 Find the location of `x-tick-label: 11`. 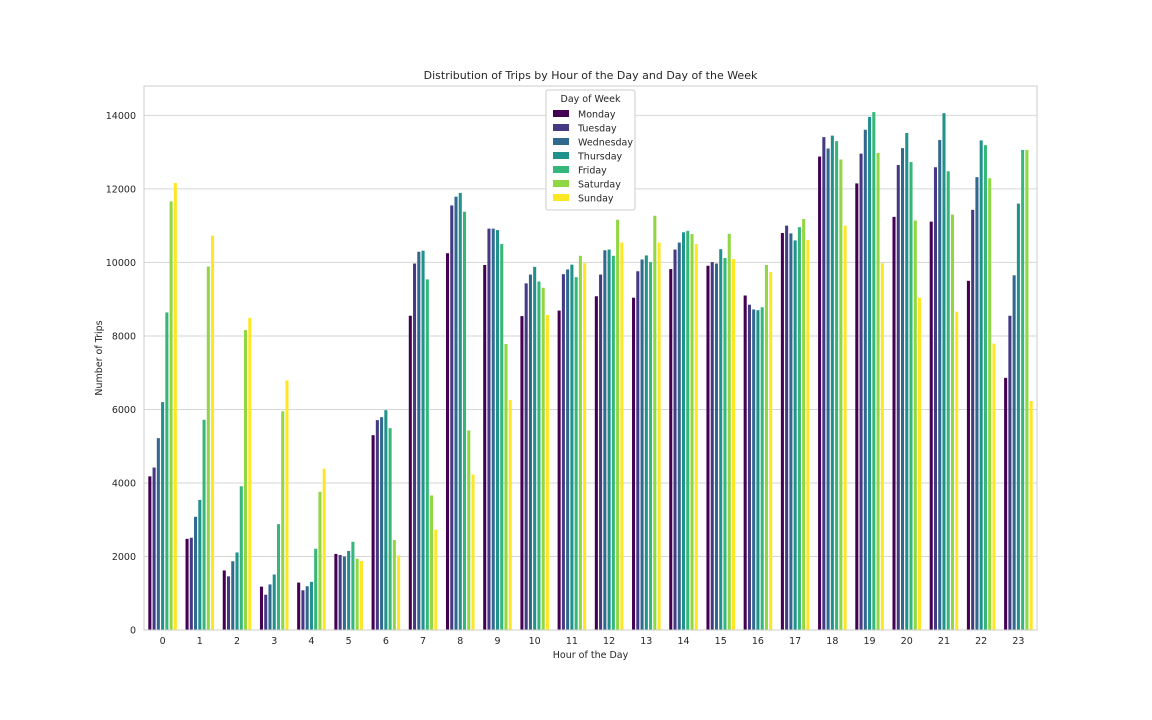

x-tick-label: 11 is located at coordinates (572, 641).